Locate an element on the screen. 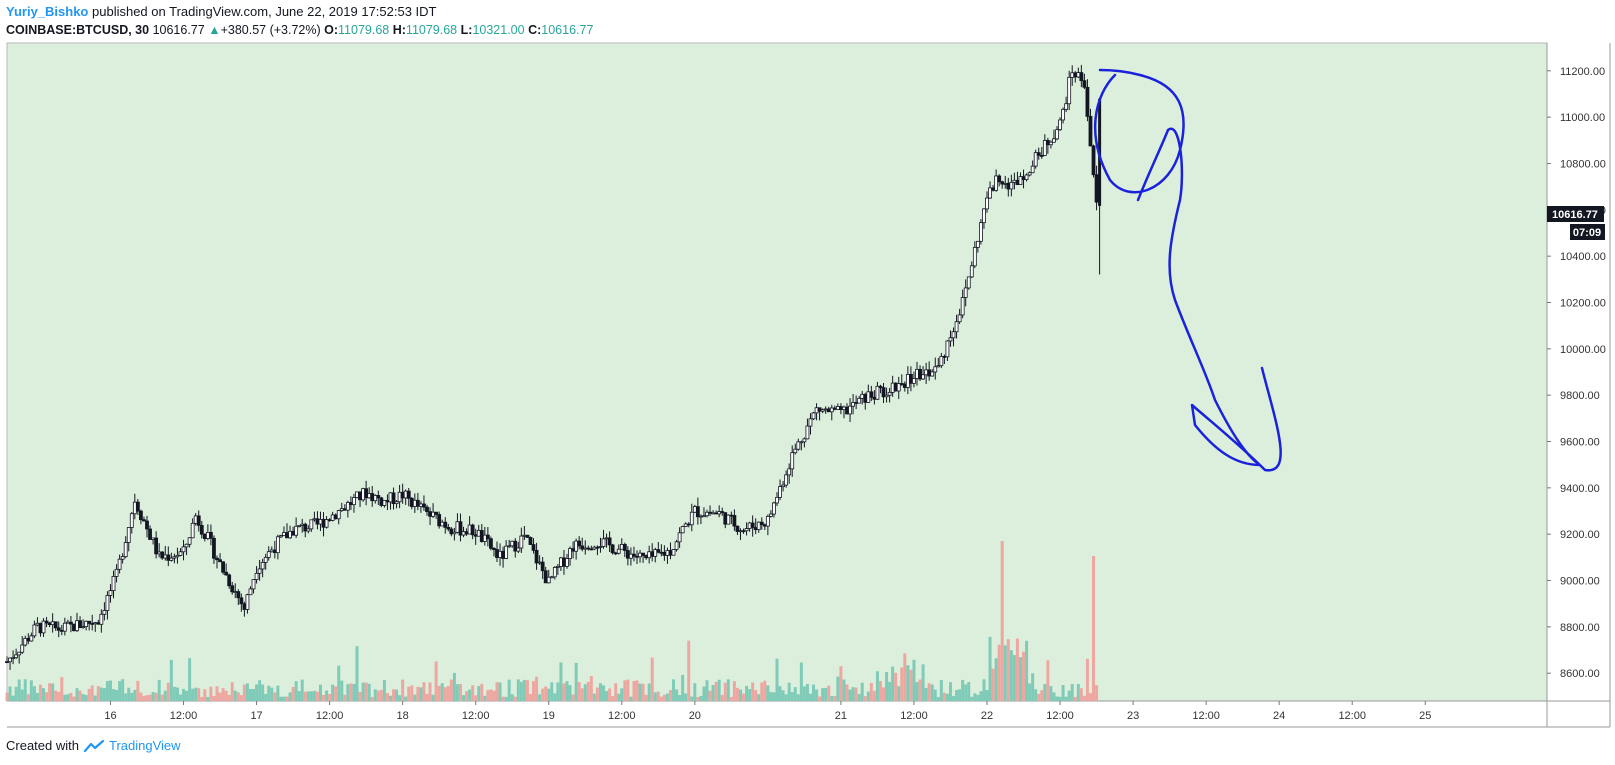 The width and height of the screenshot is (1615, 765). x-tick-label: 12:00 is located at coordinates (476, 716).